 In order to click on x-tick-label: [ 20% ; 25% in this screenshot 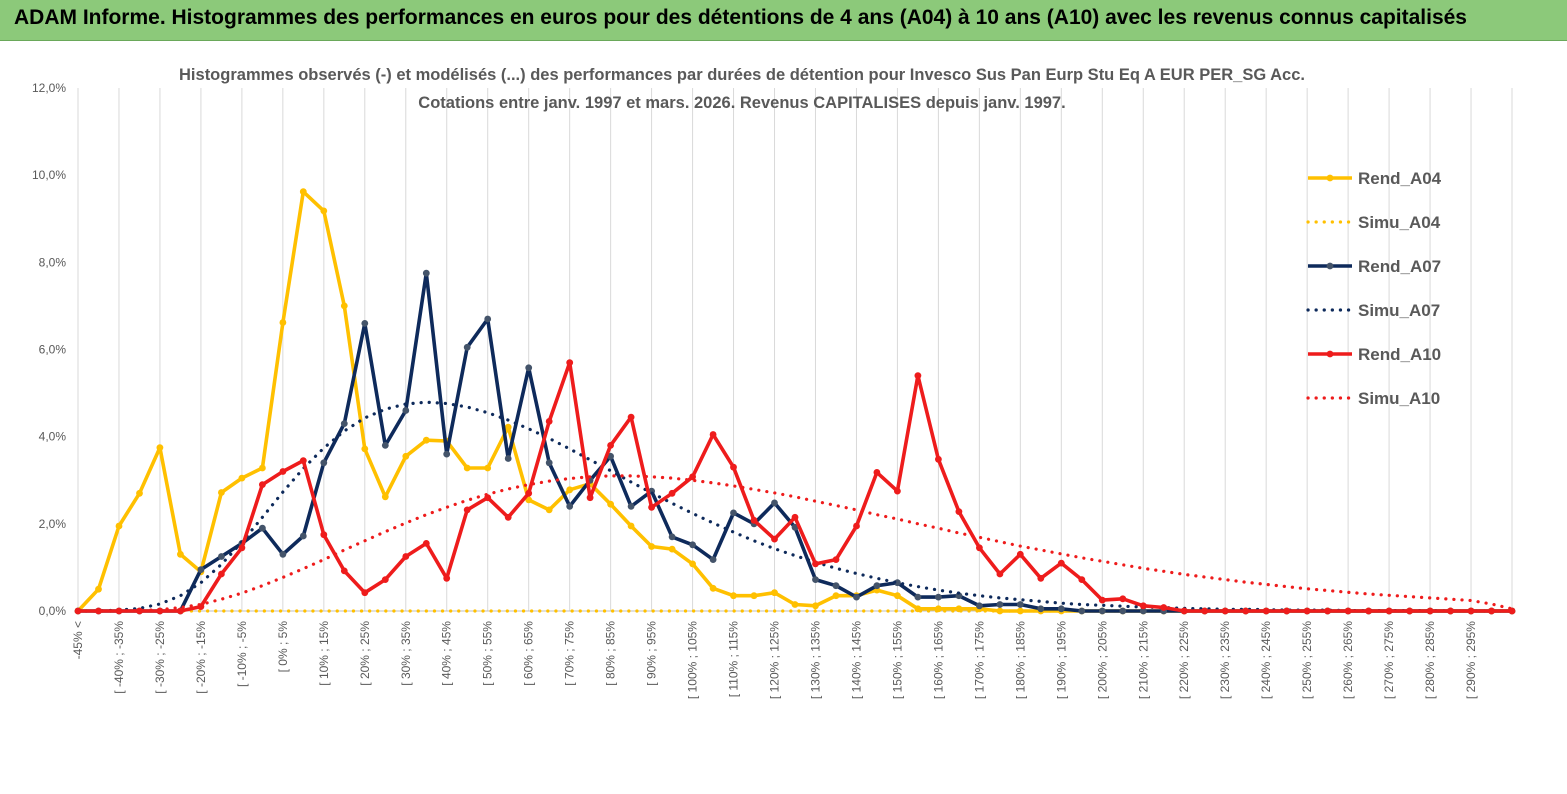, I will do `click(365, 653)`.